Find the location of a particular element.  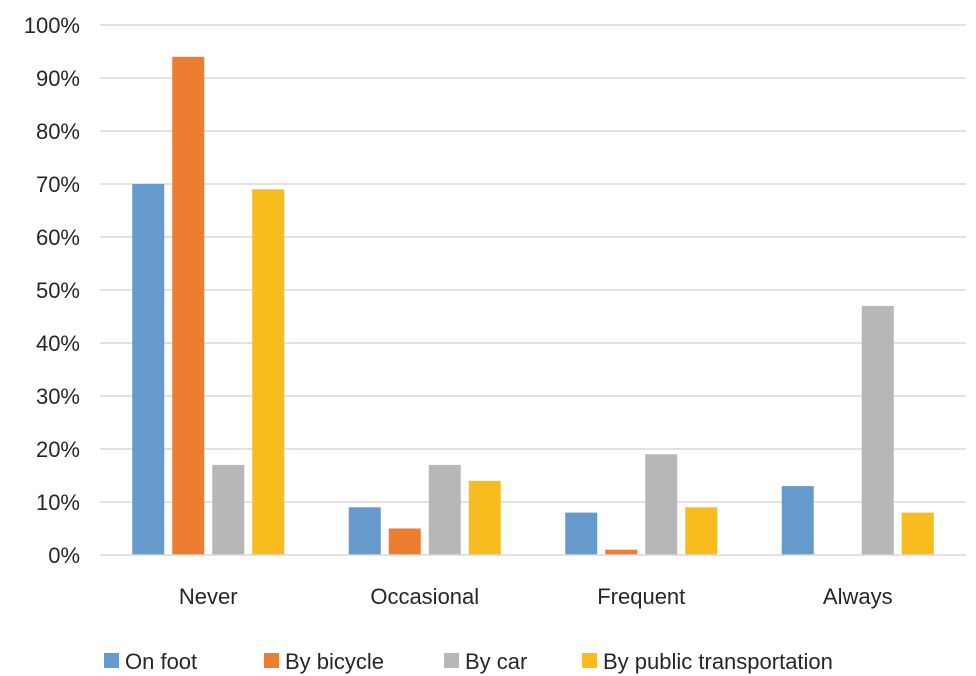

bar-by-bicycle-never is located at coordinates (188, 306).